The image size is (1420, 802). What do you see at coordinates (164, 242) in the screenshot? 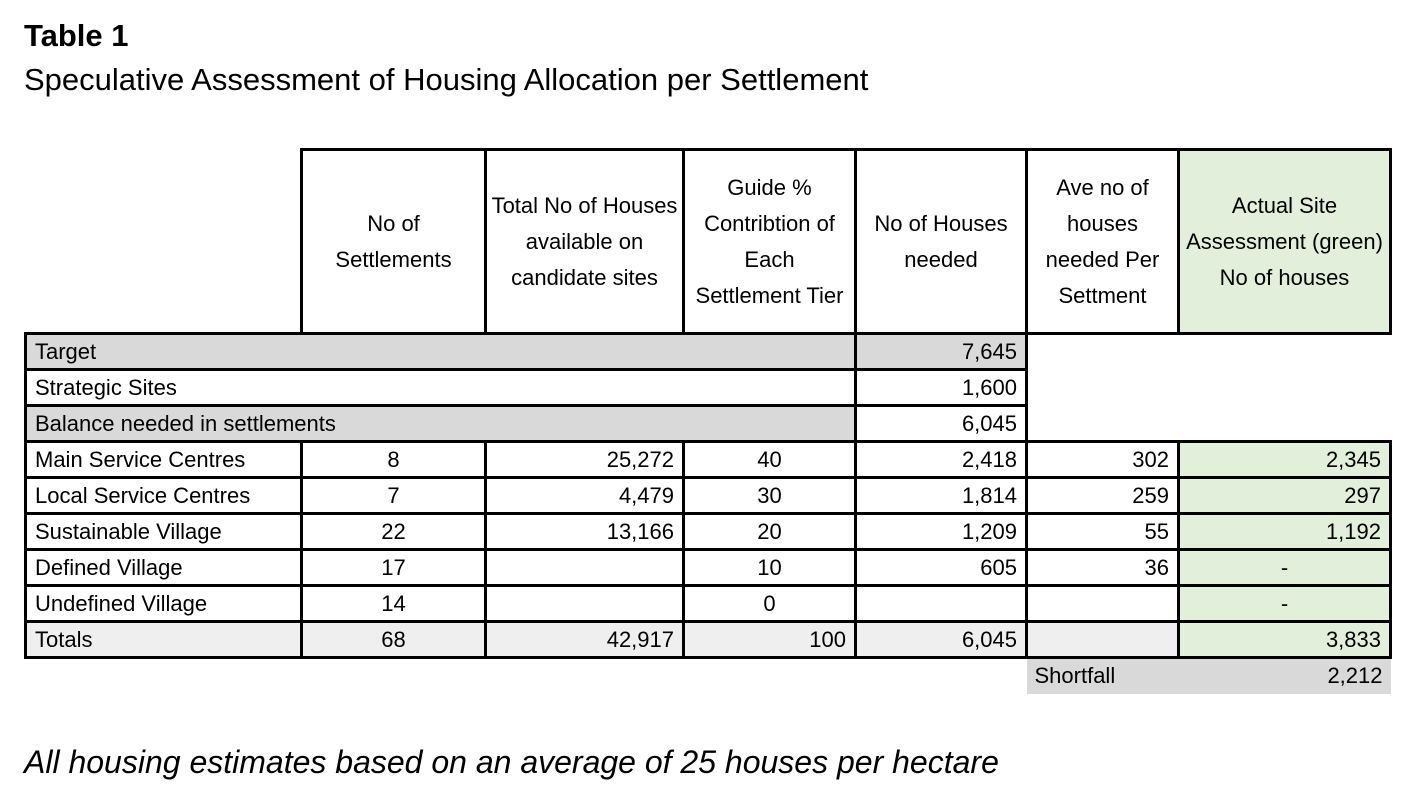
I see `header-corner` at bounding box center [164, 242].